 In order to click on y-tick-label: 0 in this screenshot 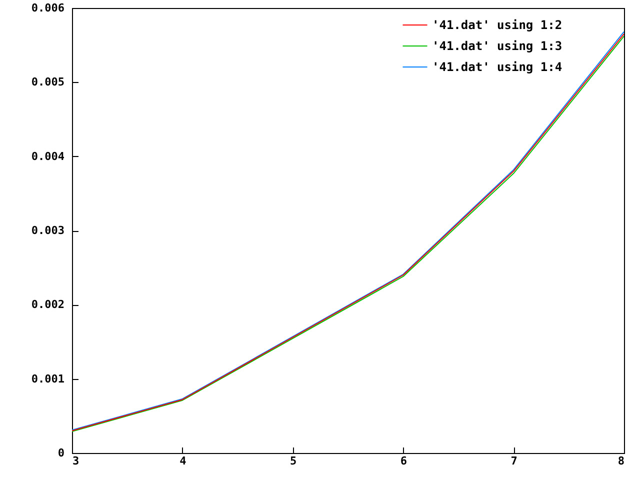, I will do `click(61, 453)`.